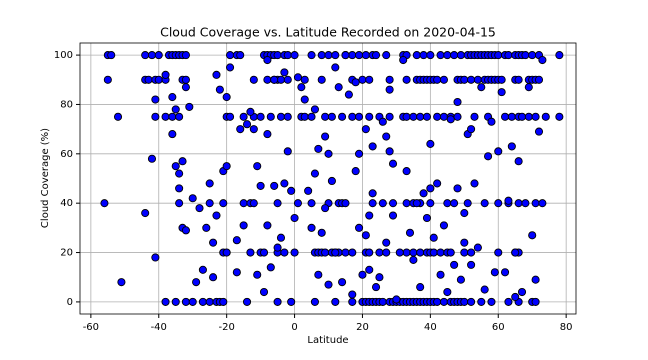 The width and height of the screenshot is (648, 360). What do you see at coordinates (226, 327) in the screenshot?
I see `x-tick-label: -20` at bounding box center [226, 327].